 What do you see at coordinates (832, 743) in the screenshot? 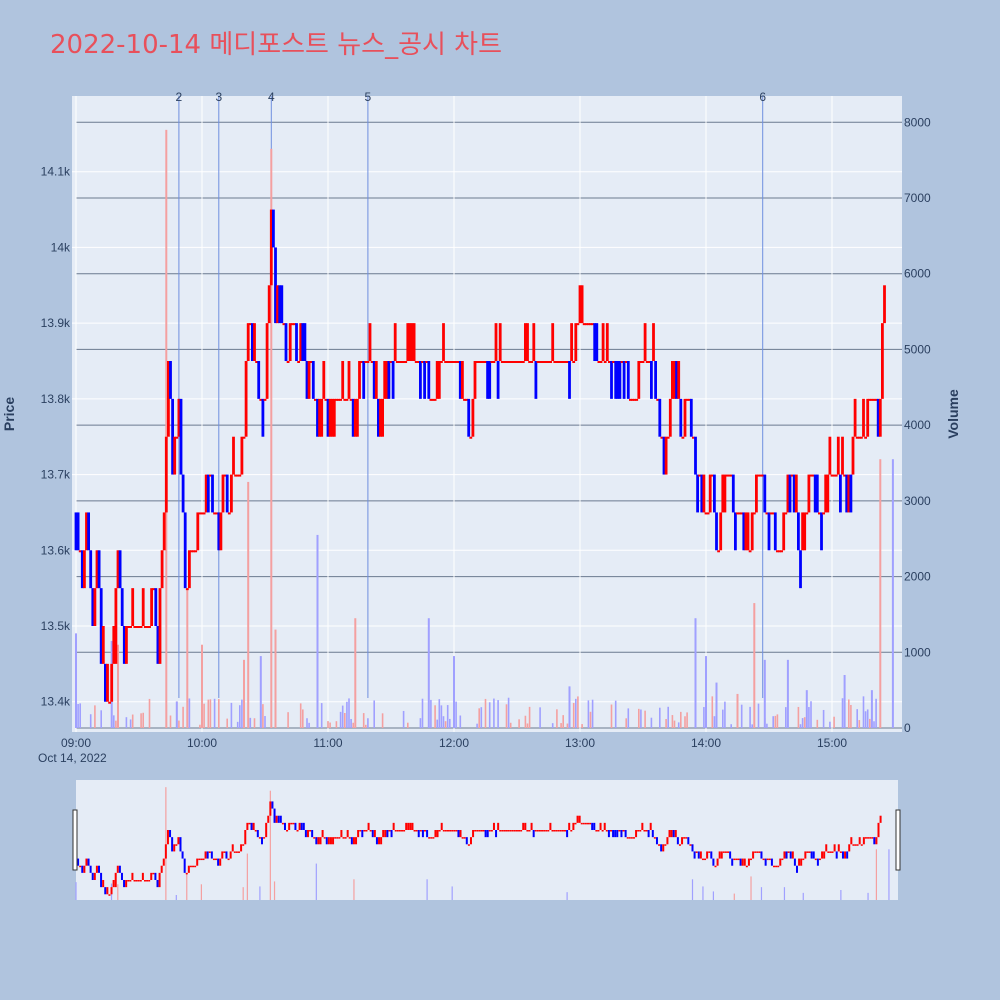
I see `x-tick-label: 15:00` at bounding box center [832, 743].